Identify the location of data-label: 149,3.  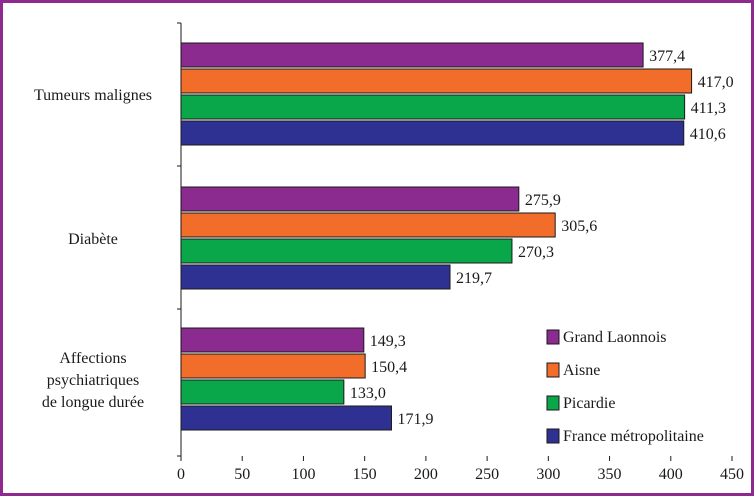
(388, 341).